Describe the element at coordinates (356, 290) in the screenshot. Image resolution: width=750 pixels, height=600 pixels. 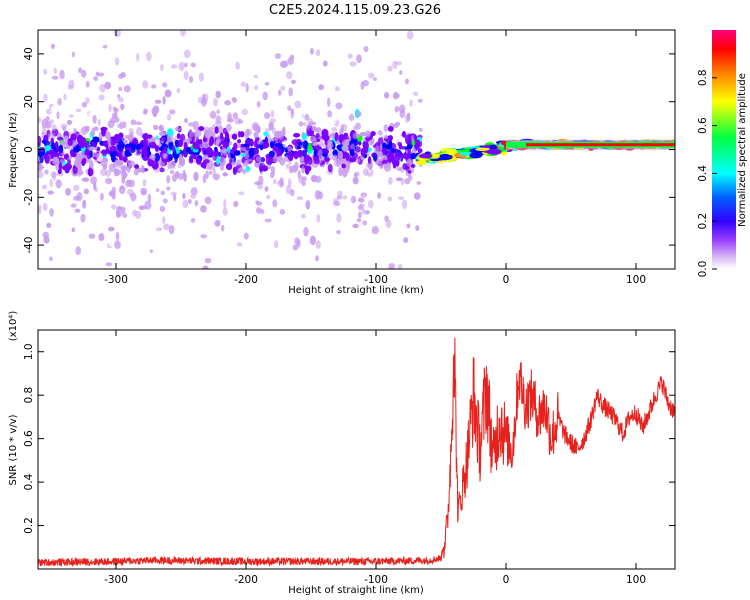
I see `spectrogram-x-axis-label: Height of straight line (km)` at that location.